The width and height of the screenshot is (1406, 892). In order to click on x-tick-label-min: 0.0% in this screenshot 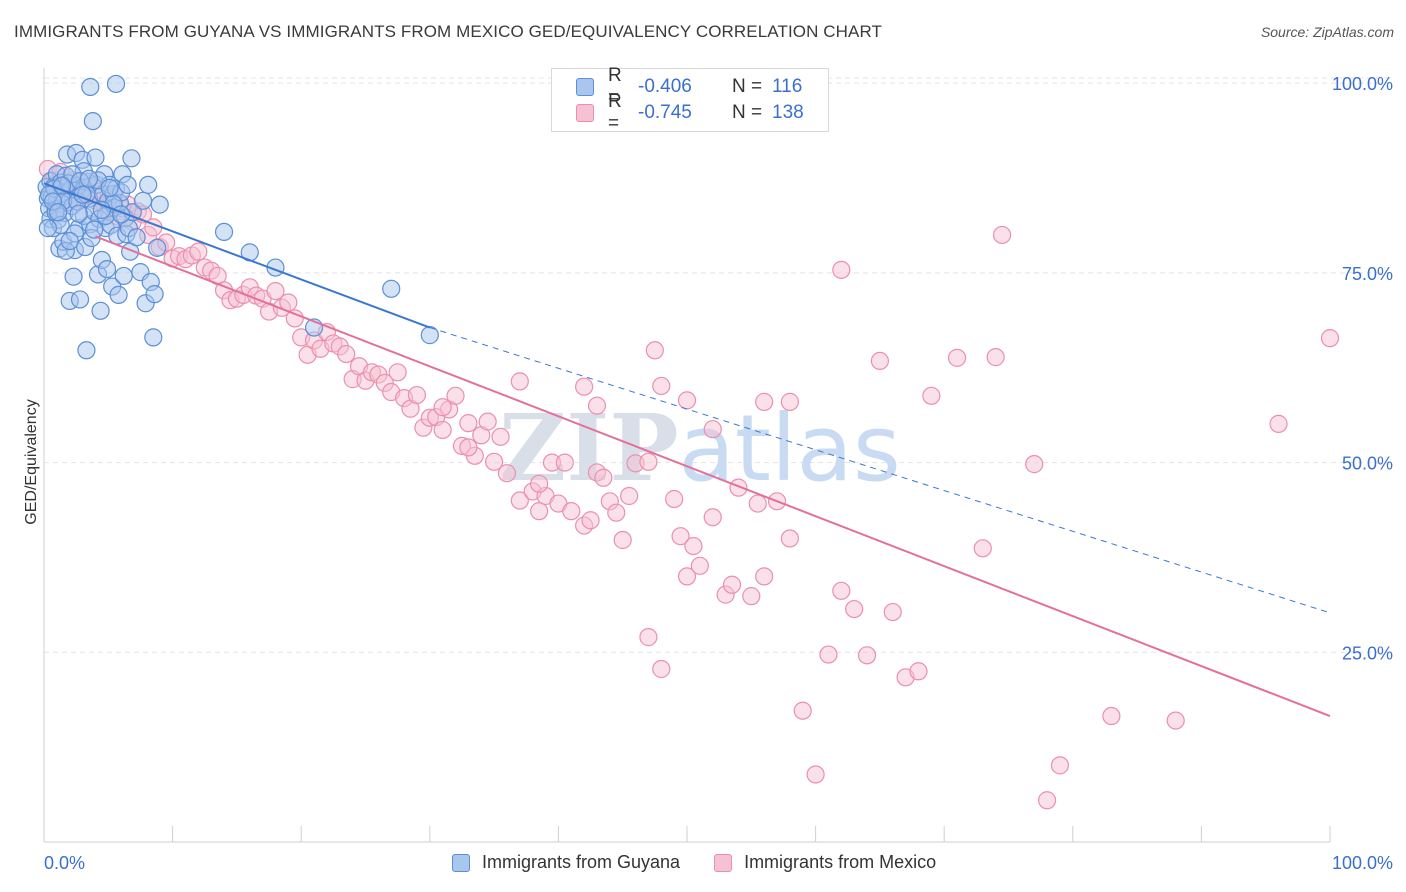, I will do `click(64, 863)`.